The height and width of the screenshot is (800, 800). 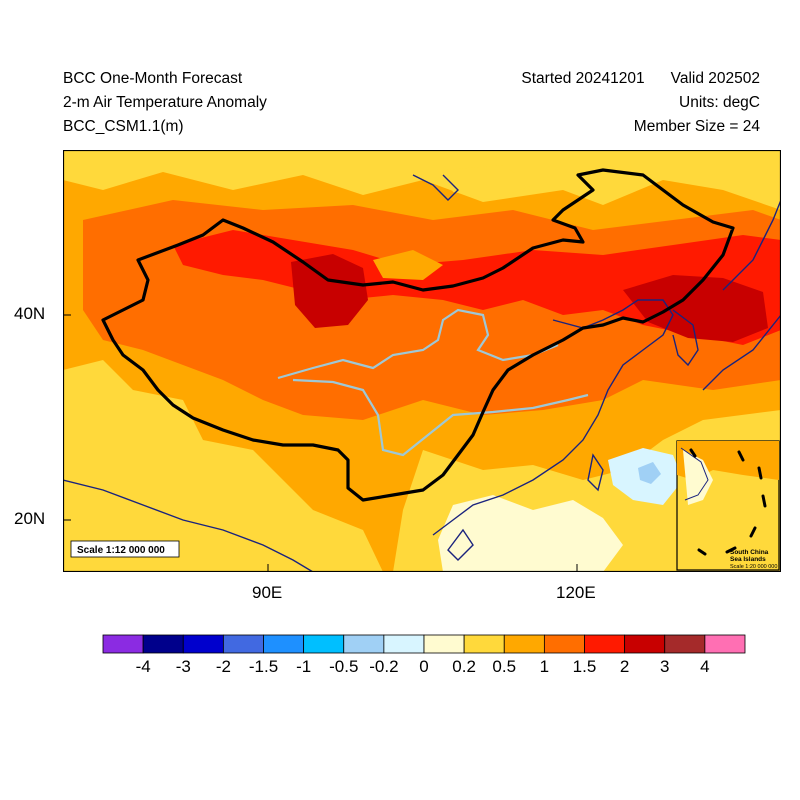 What do you see at coordinates (30, 518) in the screenshot?
I see `lat-label-20n: 20N` at bounding box center [30, 518].